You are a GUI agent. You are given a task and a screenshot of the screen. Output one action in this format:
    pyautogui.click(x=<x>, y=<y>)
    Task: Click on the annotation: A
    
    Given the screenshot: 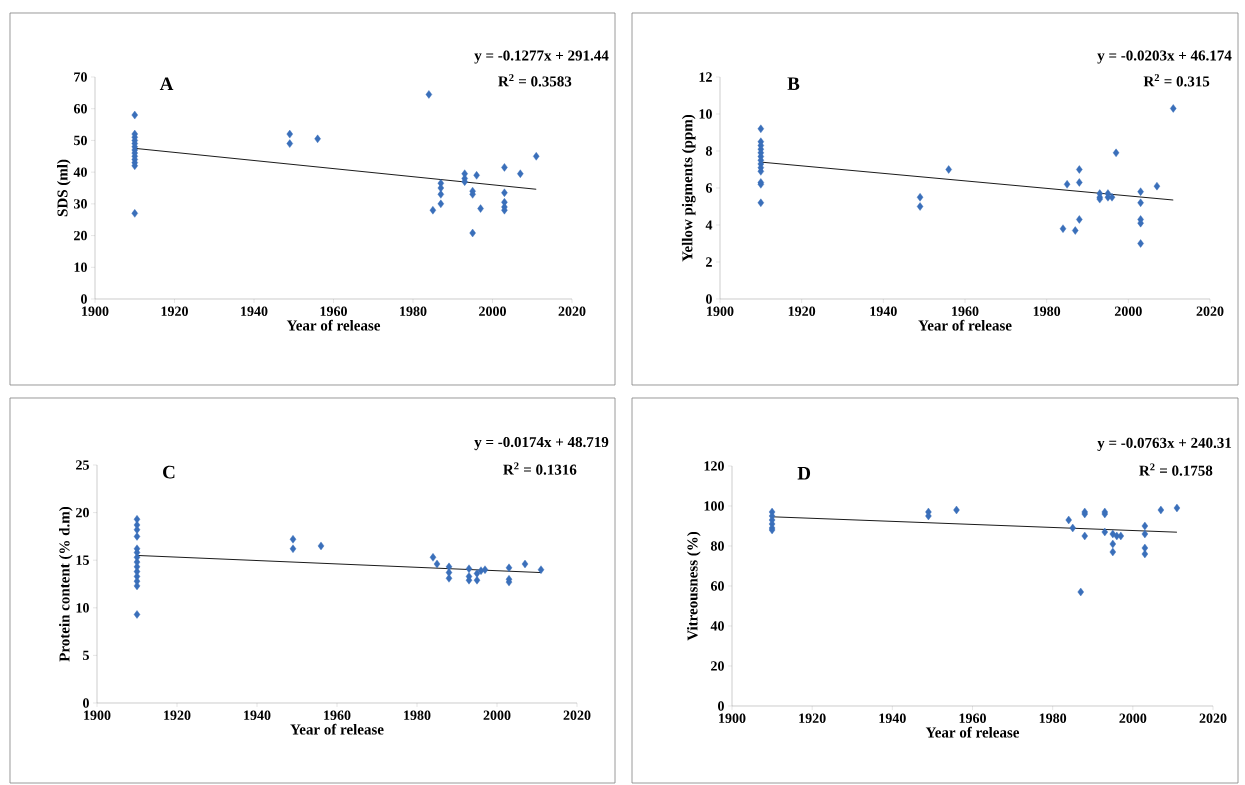 What is the action you would take?
    pyautogui.click(x=166, y=83)
    